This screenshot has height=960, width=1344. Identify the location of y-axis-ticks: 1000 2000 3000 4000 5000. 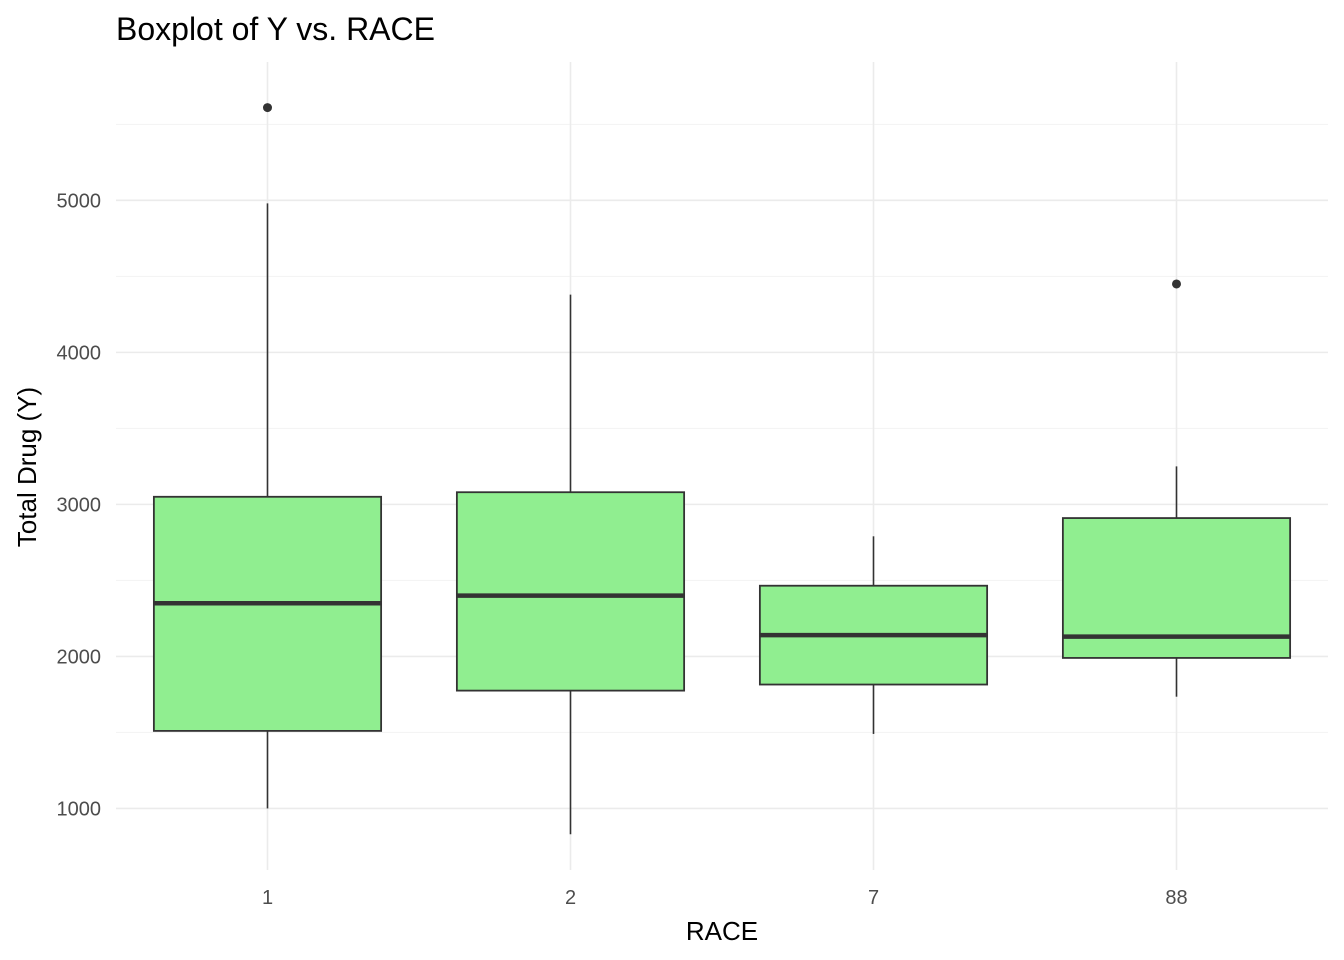
(79, 505).